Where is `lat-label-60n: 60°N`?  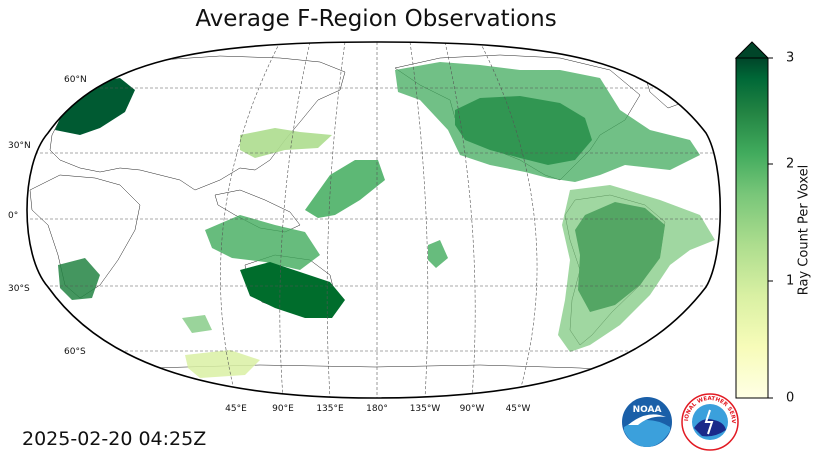 lat-label-60n: 60°N is located at coordinates (75, 80).